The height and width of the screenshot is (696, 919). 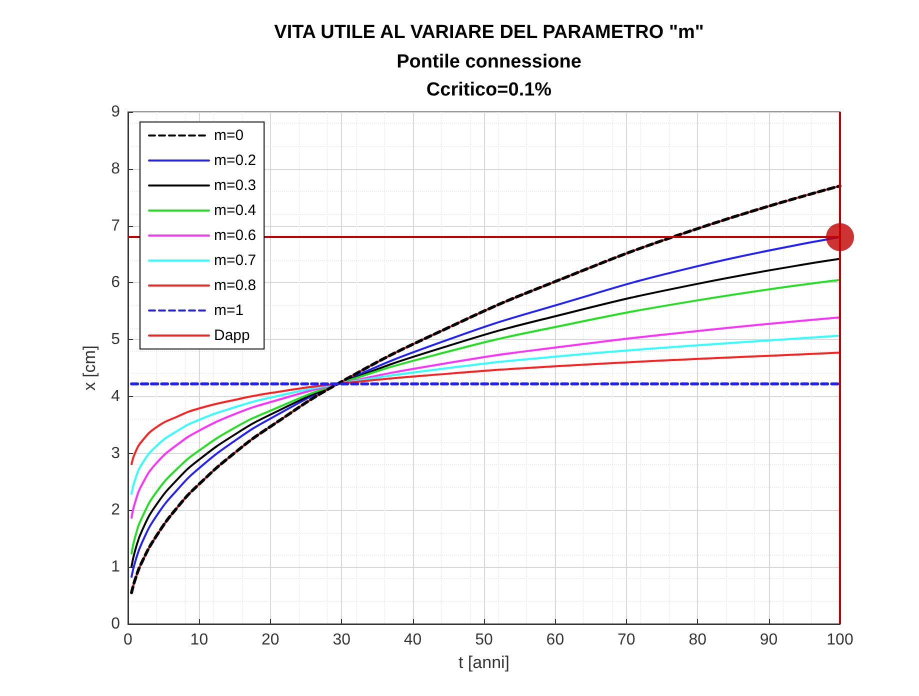 I want to click on legend-label: m=1, so click(x=229, y=310).